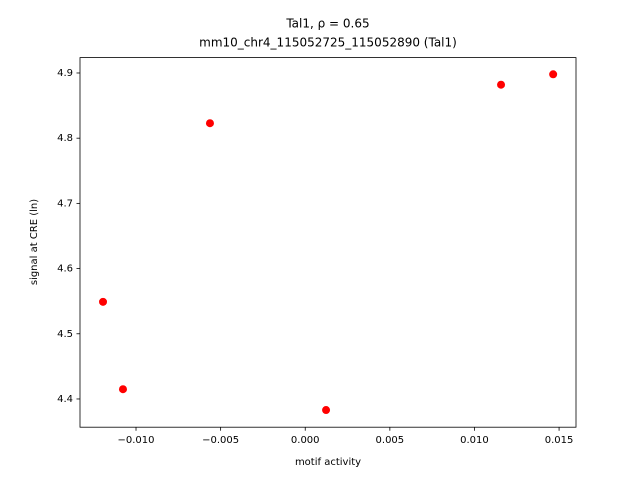 This screenshot has height=480, width=640. I want to click on y-tick-label: 4.6, so click(65, 269).